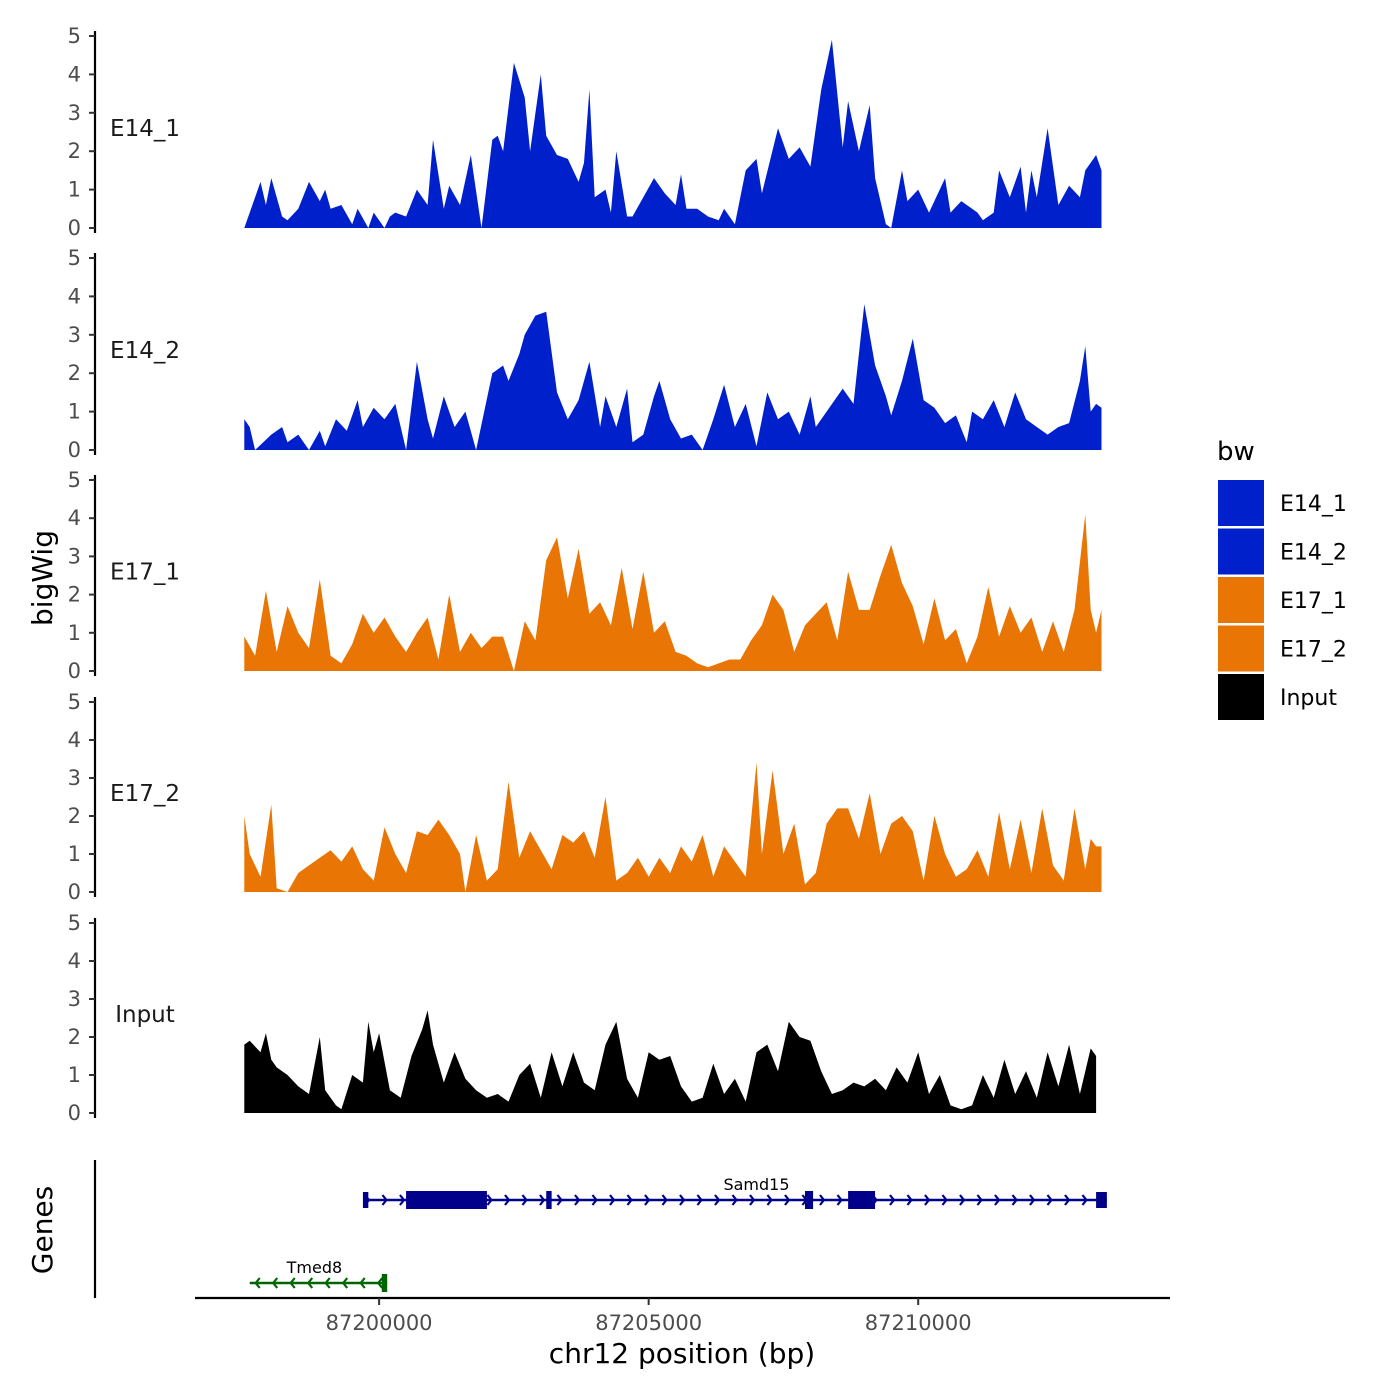 This screenshot has height=1400, width=1400. I want to click on legend-label: E17_1, so click(1313, 601).